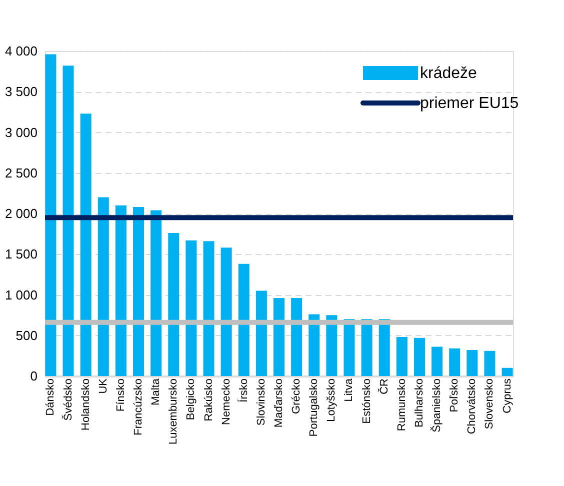  What do you see at coordinates (226, 401) in the screenshot?
I see `x-tick-label: Nemecko` at bounding box center [226, 401].